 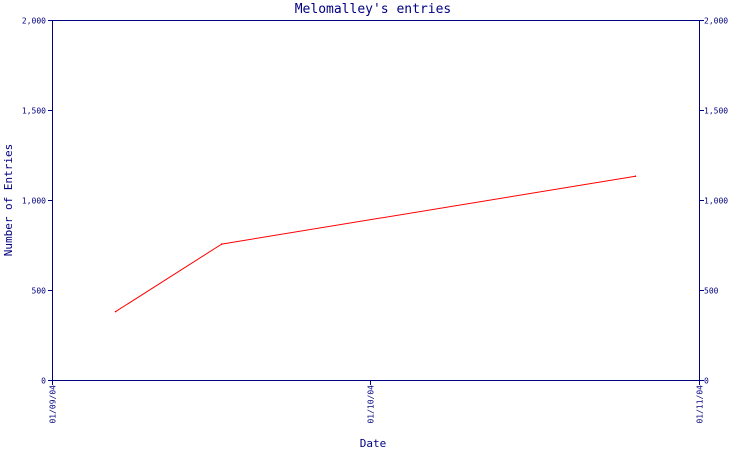 What do you see at coordinates (373, 9) in the screenshot?
I see `chart-title: Melomalley's entries` at bounding box center [373, 9].